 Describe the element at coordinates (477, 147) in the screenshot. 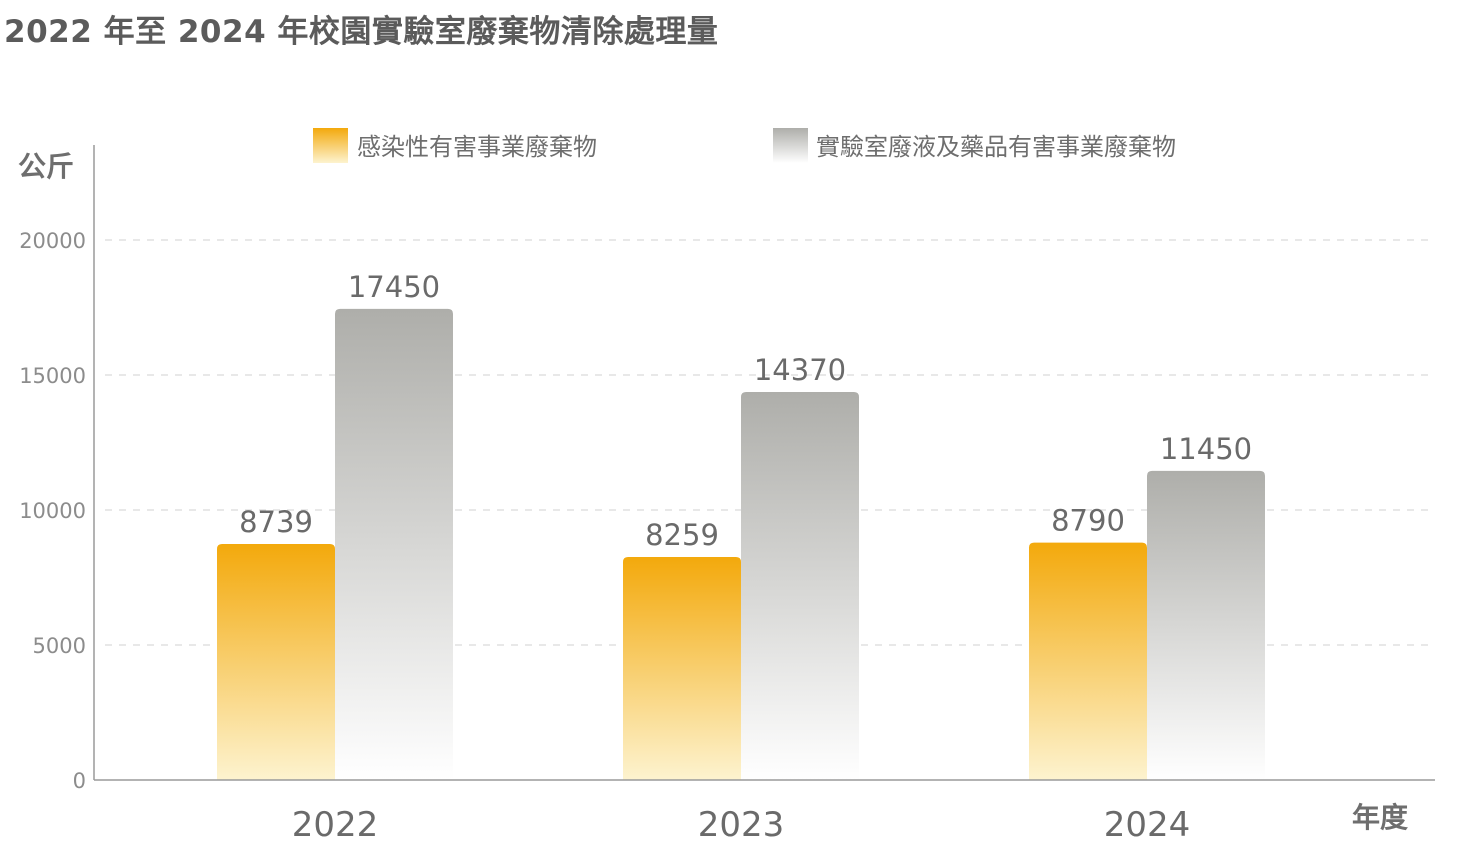

I see `legend-label: 感染性有害事業廢棄物` at that location.